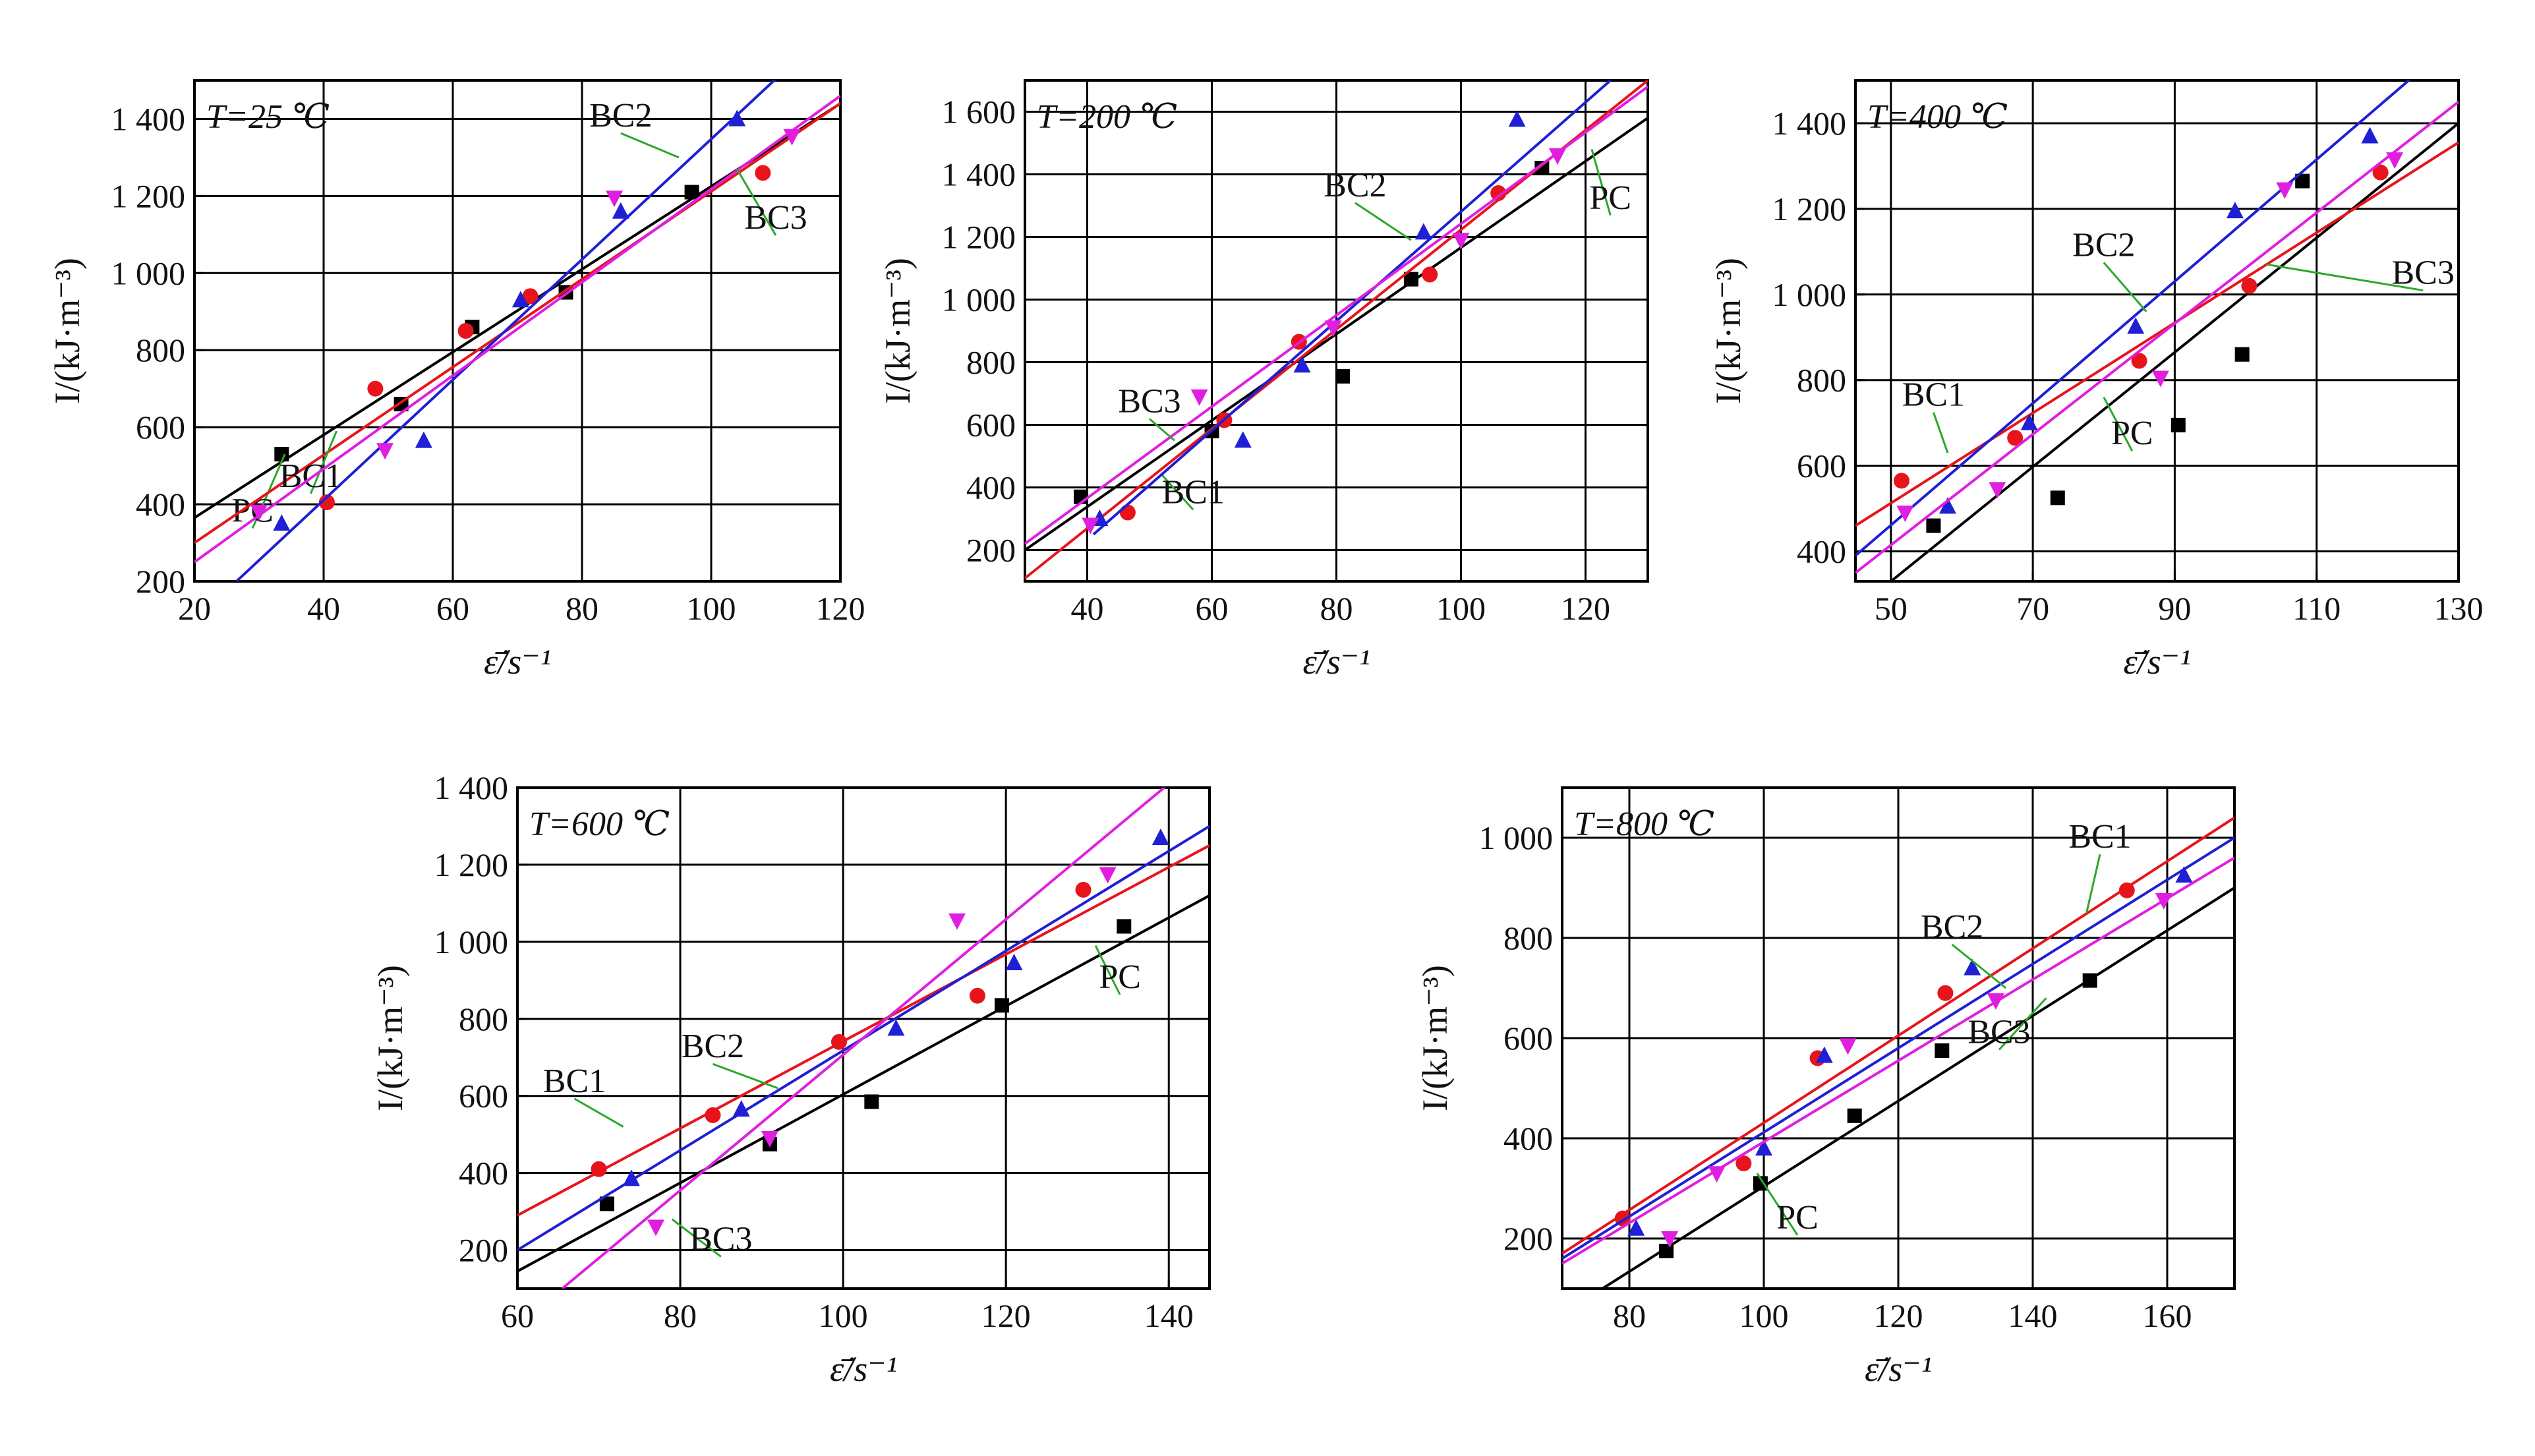 This screenshot has height=1456, width=2535. I want to click on panel-title: T=25 ℃, so click(268, 117).